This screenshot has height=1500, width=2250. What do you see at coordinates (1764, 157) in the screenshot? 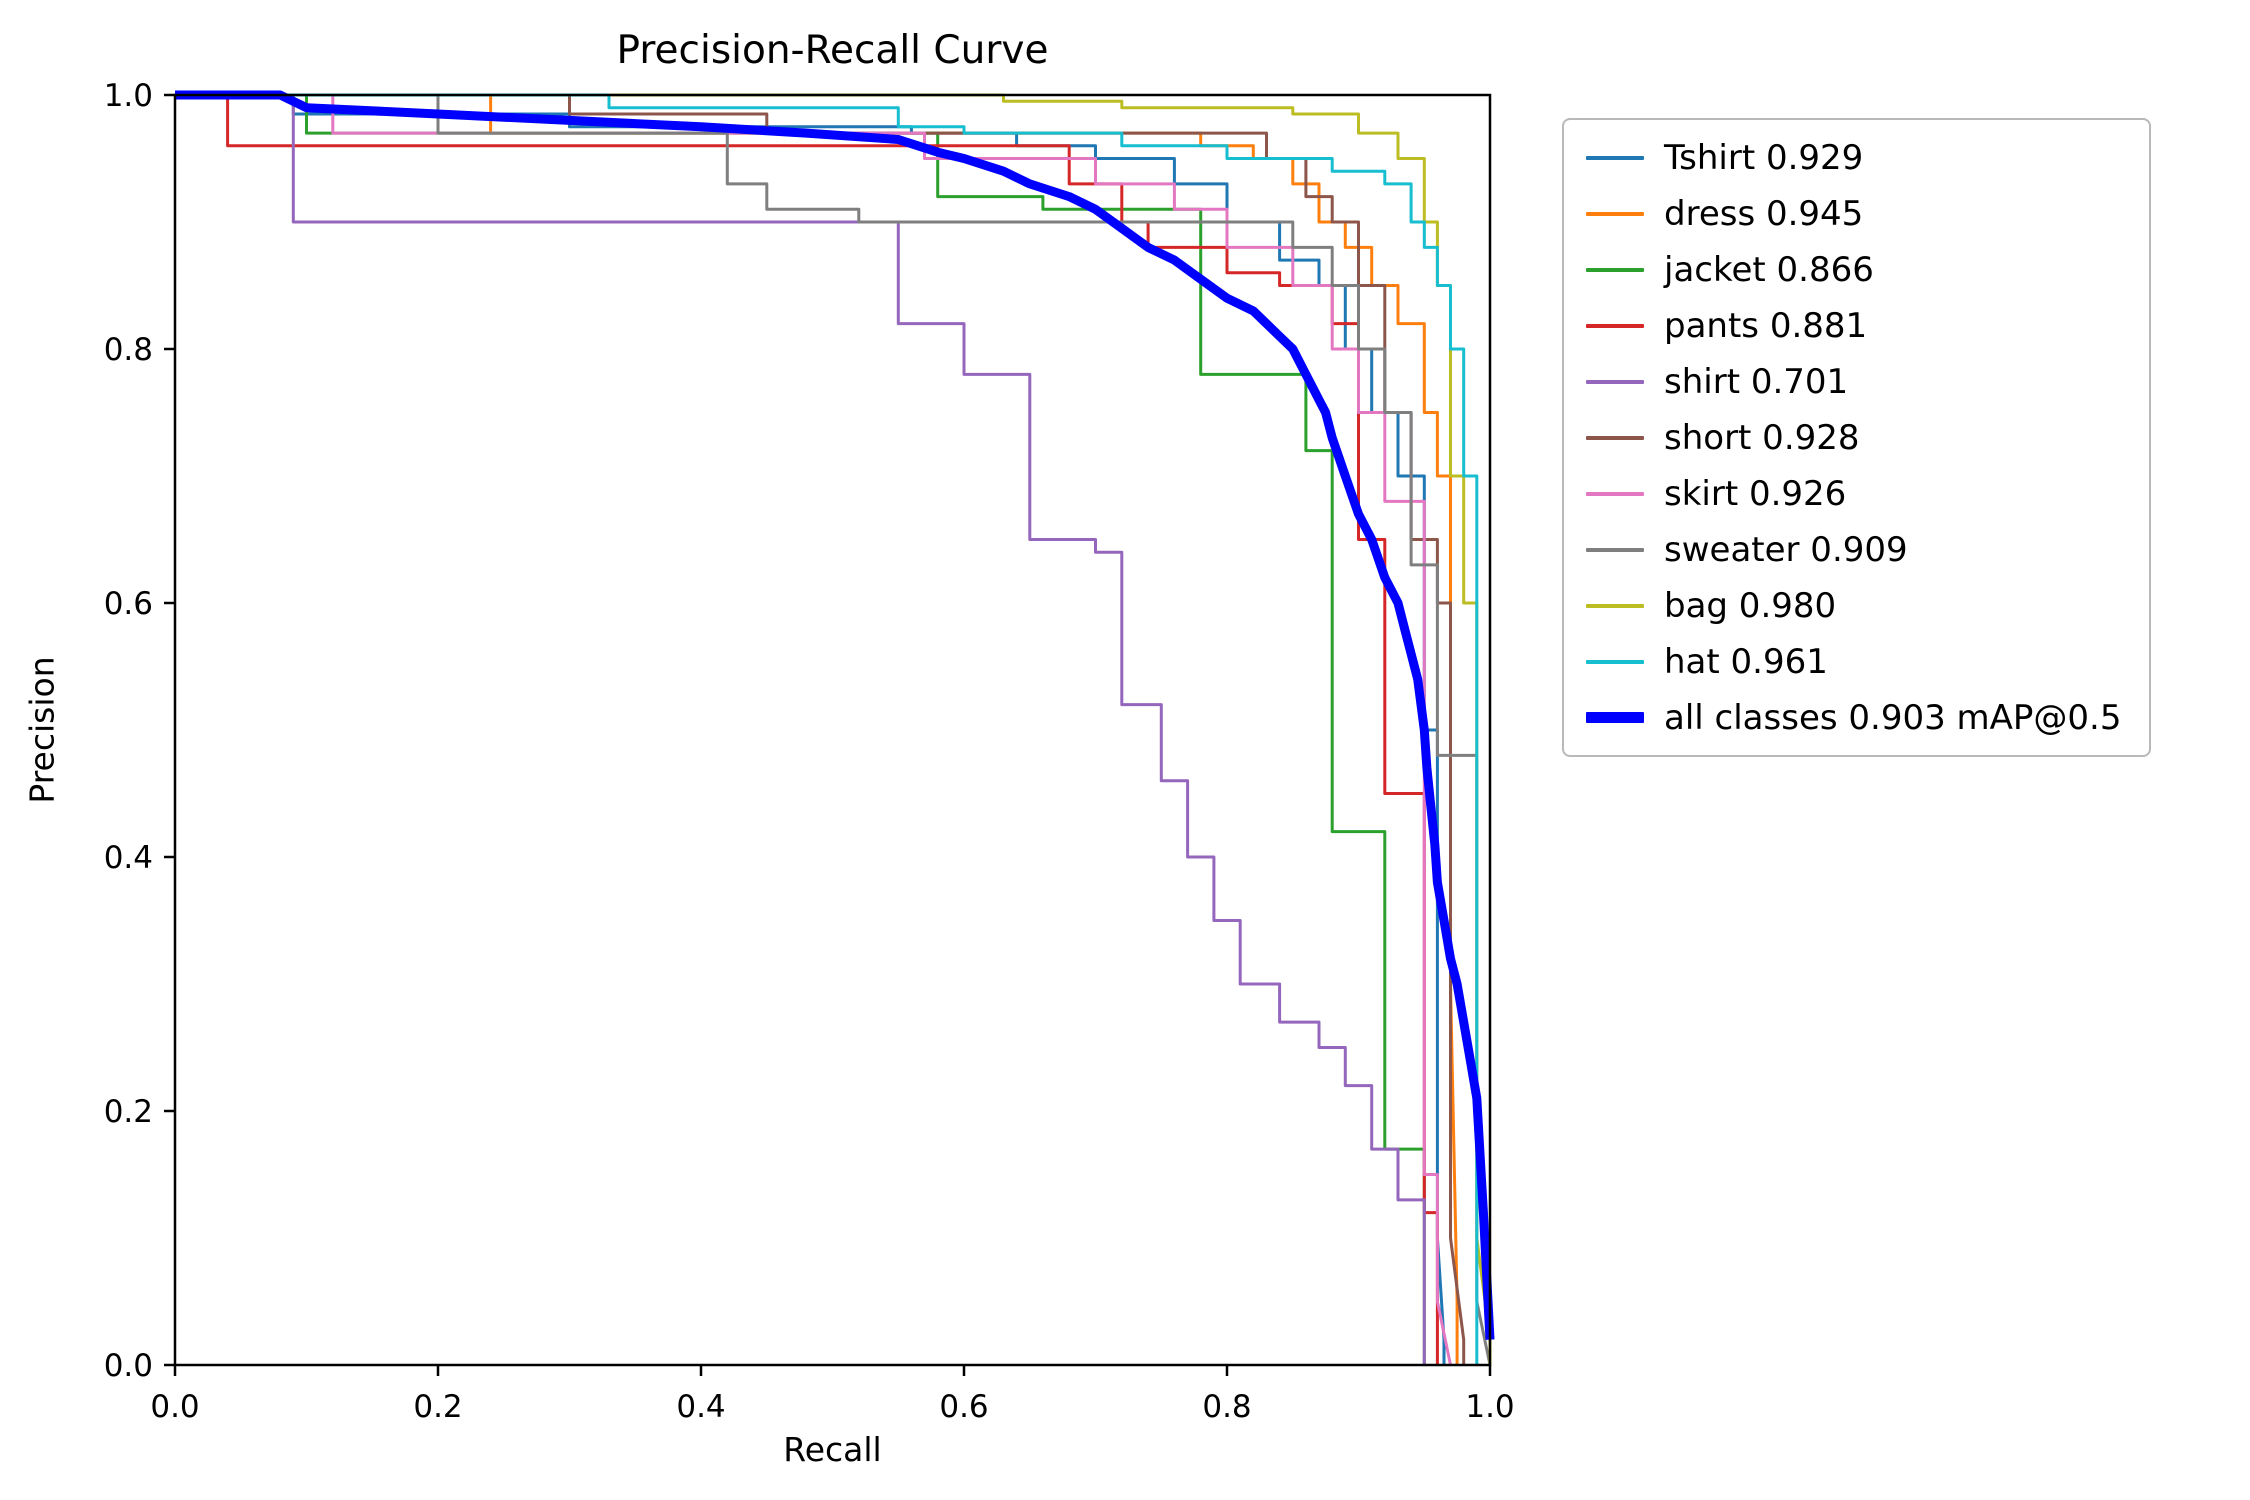
I see `legend-label: Tshirt 0.929` at bounding box center [1764, 157].